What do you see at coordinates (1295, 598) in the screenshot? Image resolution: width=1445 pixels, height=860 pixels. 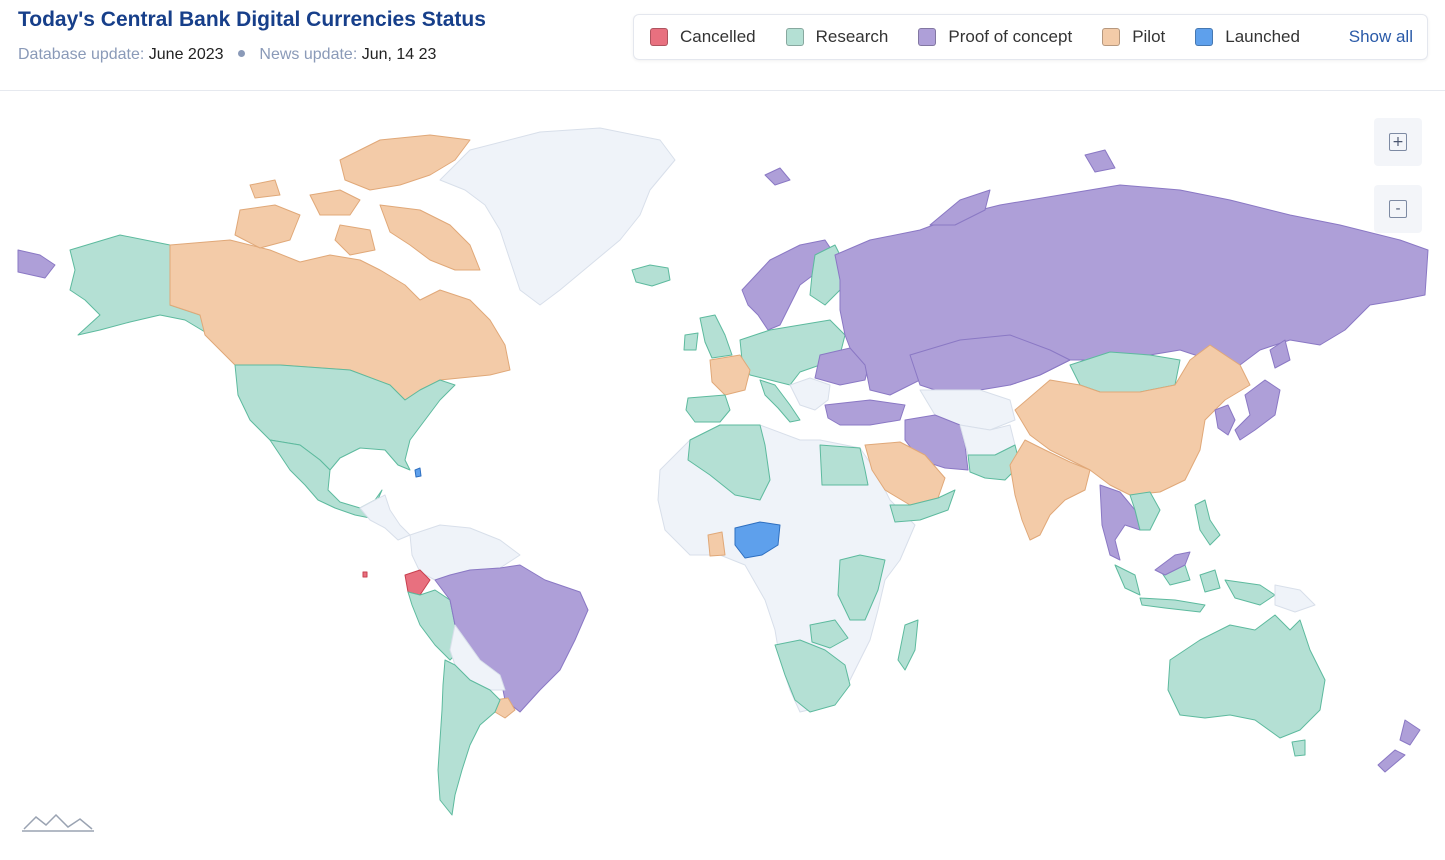 I see `country-papua-new-guinea` at bounding box center [1295, 598].